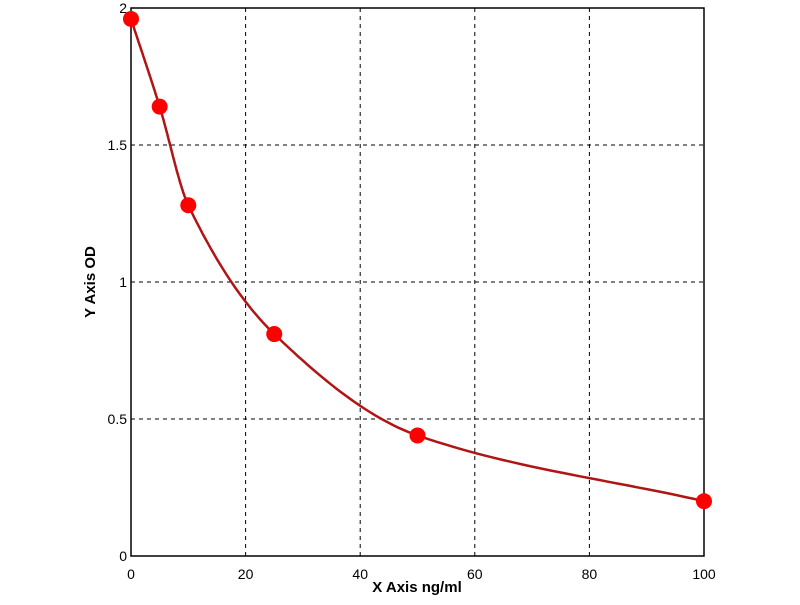 This screenshot has width=800, height=605. I want to click on x-axis-ticks: 0 20 40 60 80 100, so click(421, 574).